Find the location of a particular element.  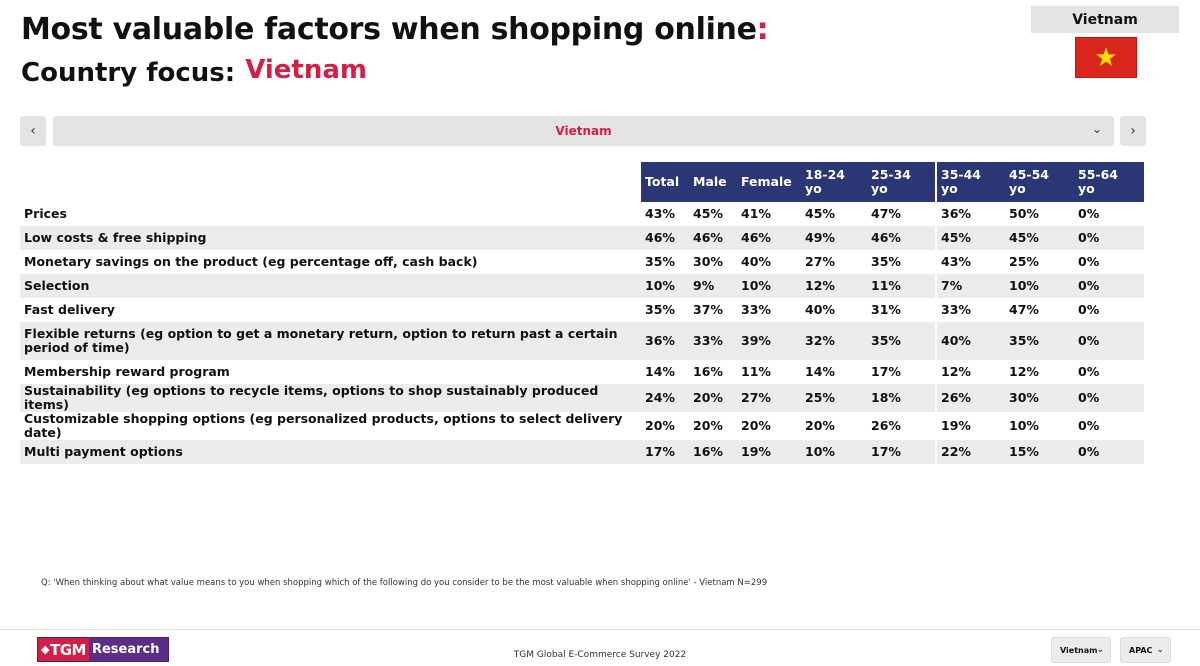

country-filter-dropdown: Vietnam ⌄ is located at coordinates (1081, 650).